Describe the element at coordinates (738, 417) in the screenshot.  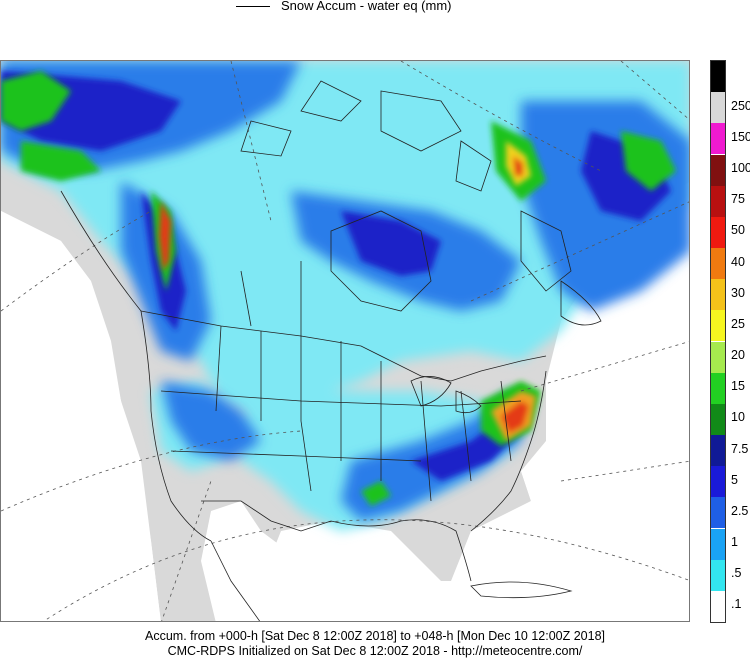
I see `color-scale-label: 10` at that location.